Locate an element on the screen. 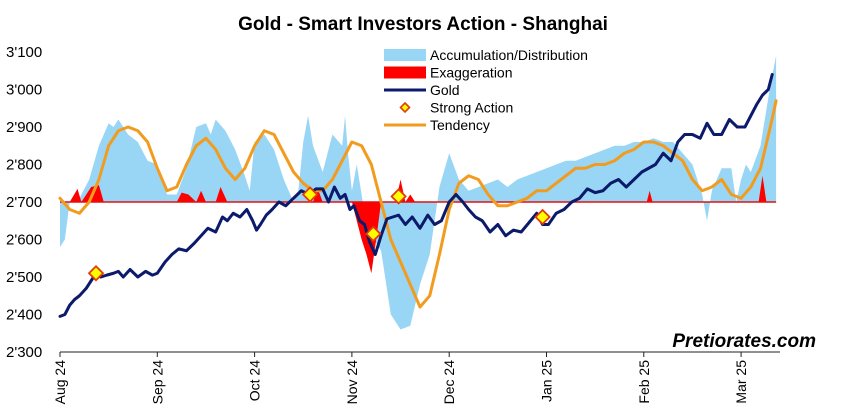 The height and width of the screenshot is (418, 847). legend-label: Tendency is located at coordinates (460, 125).